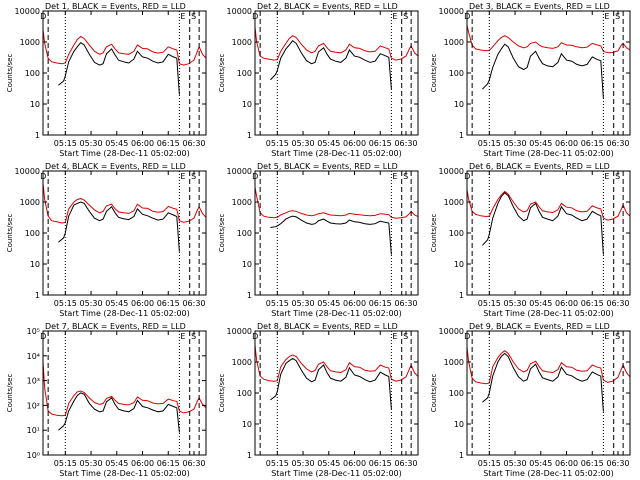  I want to click on chart-title: Det 1, BLACK = Events, RED = LLD, so click(115, 6).